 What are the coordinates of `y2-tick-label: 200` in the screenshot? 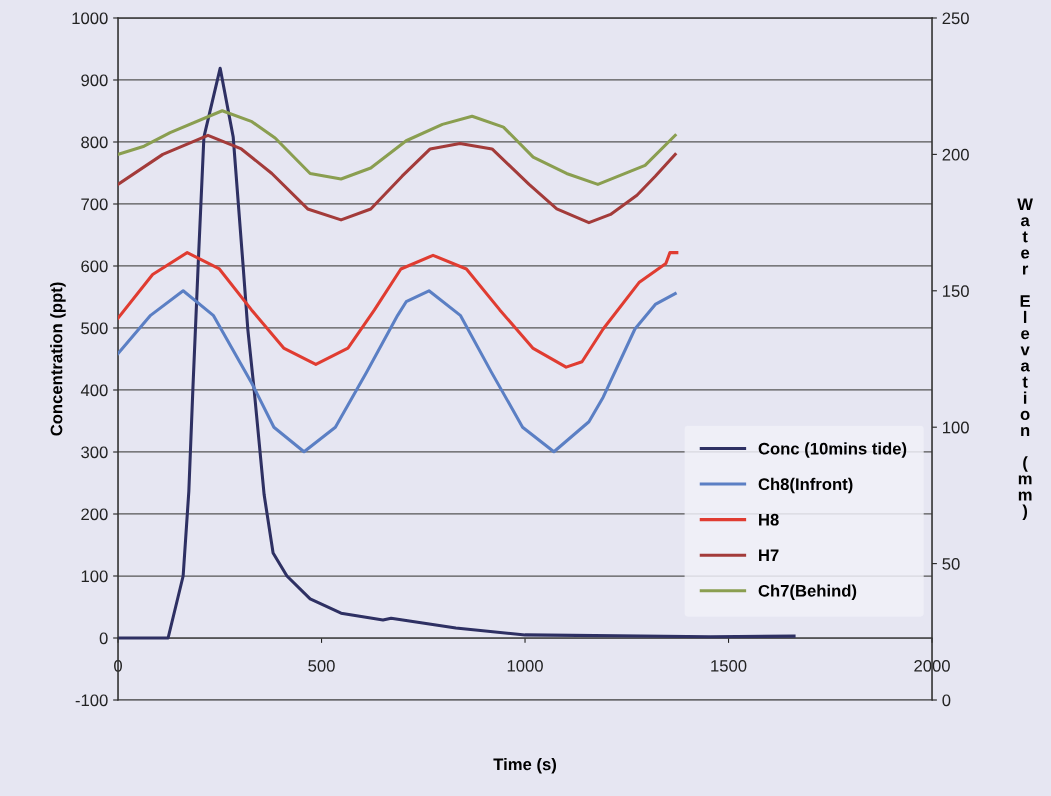 It's located at (955, 154).